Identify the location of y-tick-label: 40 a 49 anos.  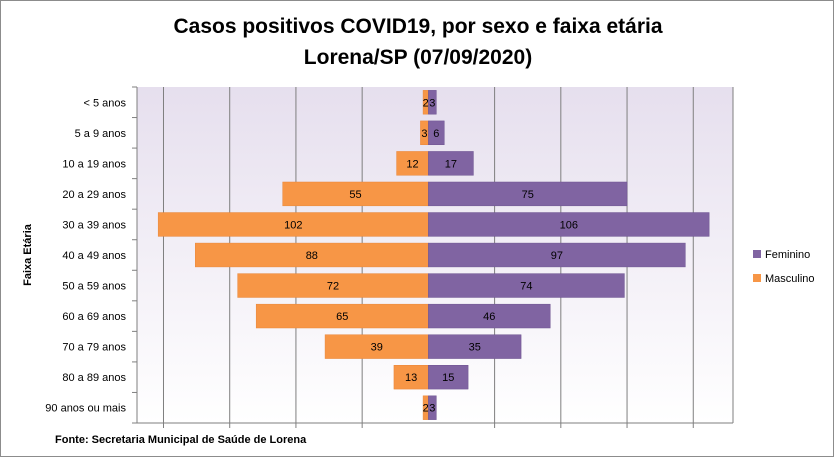
(94, 256).